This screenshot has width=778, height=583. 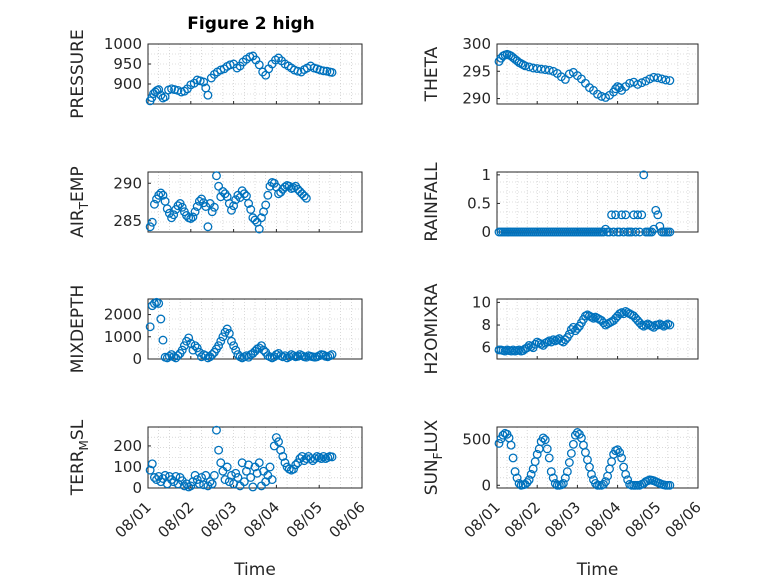 I want to click on grid, so click(x=255, y=329).